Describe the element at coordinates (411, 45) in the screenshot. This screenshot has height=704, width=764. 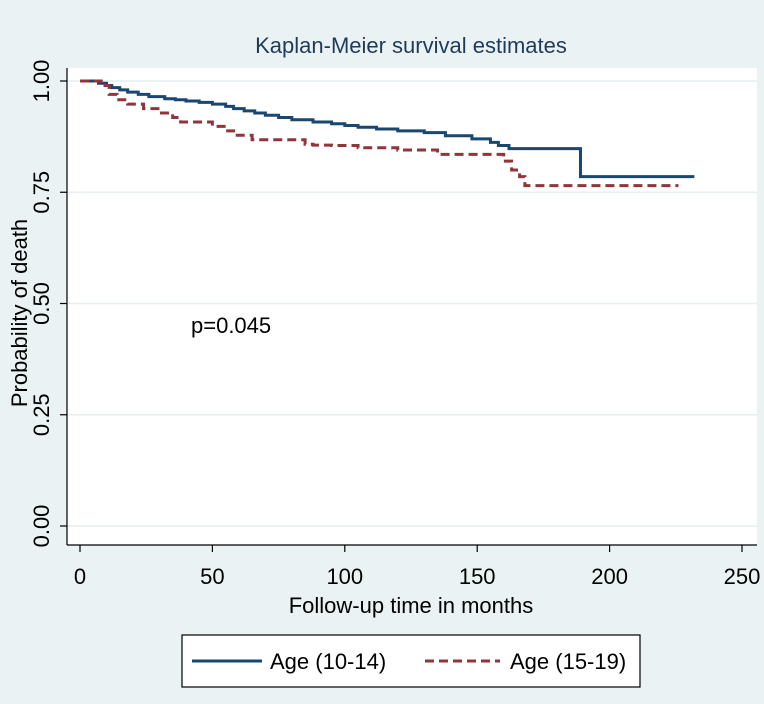
I see `chart-title: Kaplan-Meier survival estimates` at that location.